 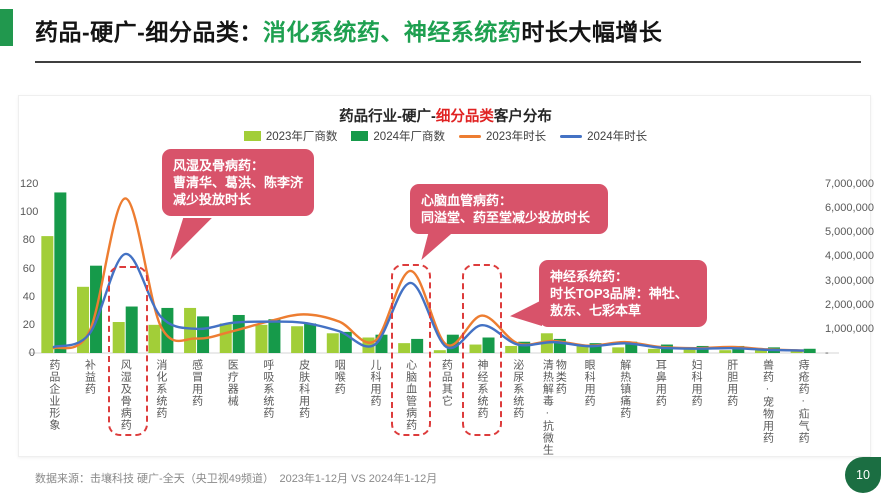 What do you see at coordinates (849, 328) in the screenshot?
I see `right-tick-1,000,000: 1,000,000` at bounding box center [849, 328].